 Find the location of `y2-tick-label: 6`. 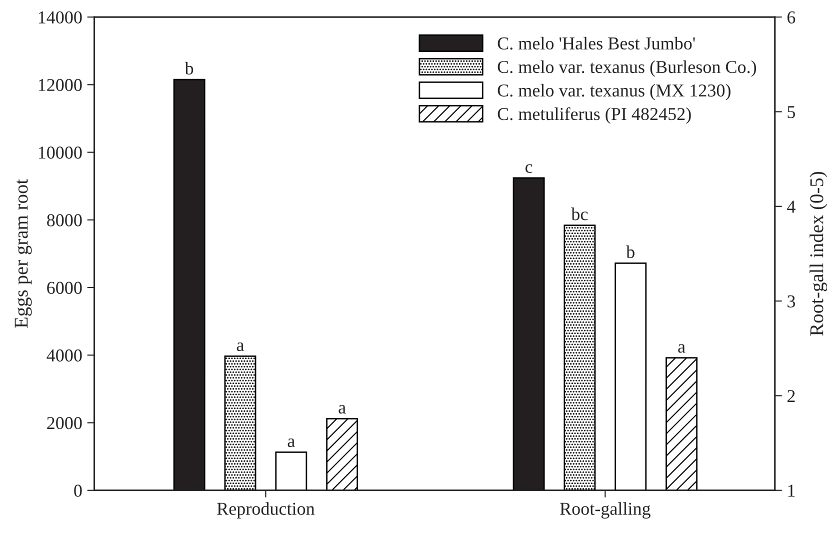

y2-tick-label: 6 is located at coordinates (791, 17).